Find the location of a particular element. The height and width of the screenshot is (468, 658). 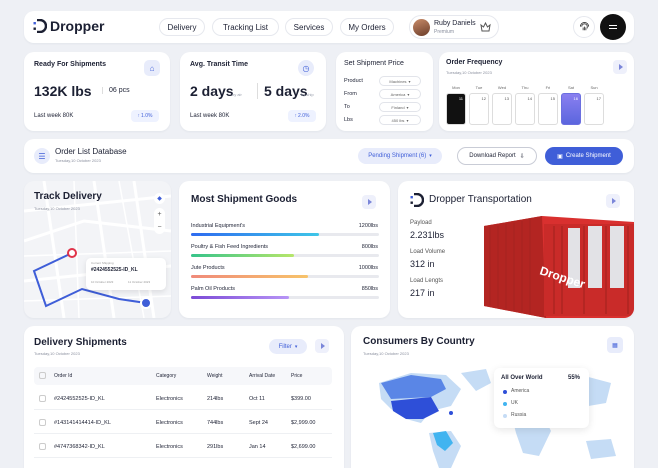

nav-tracking-list: Tracking List is located at coordinates (245, 27).